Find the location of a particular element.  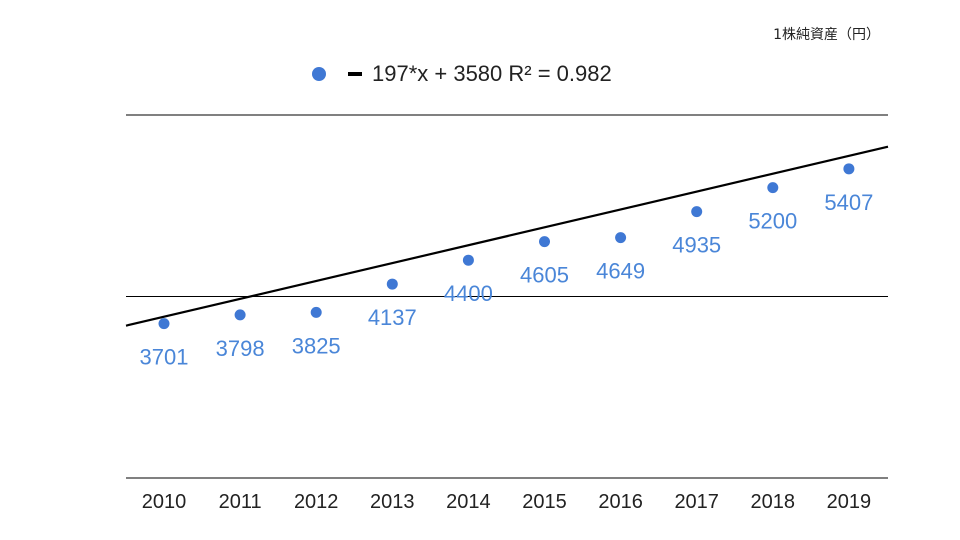

x-tick-2017: 2017 is located at coordinates (696, 502).